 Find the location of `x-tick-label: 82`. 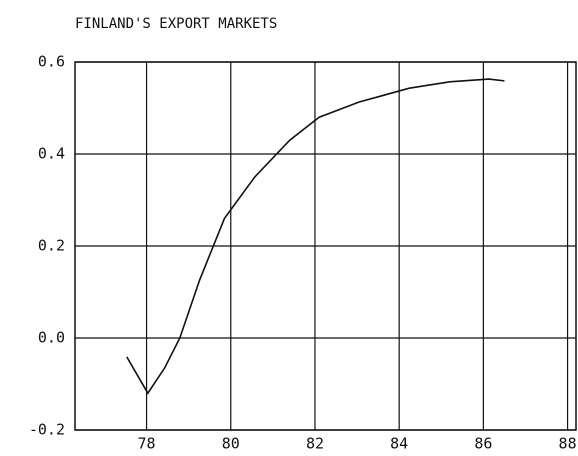

x-tick-label: 82 is located at coordinates (315, 444).